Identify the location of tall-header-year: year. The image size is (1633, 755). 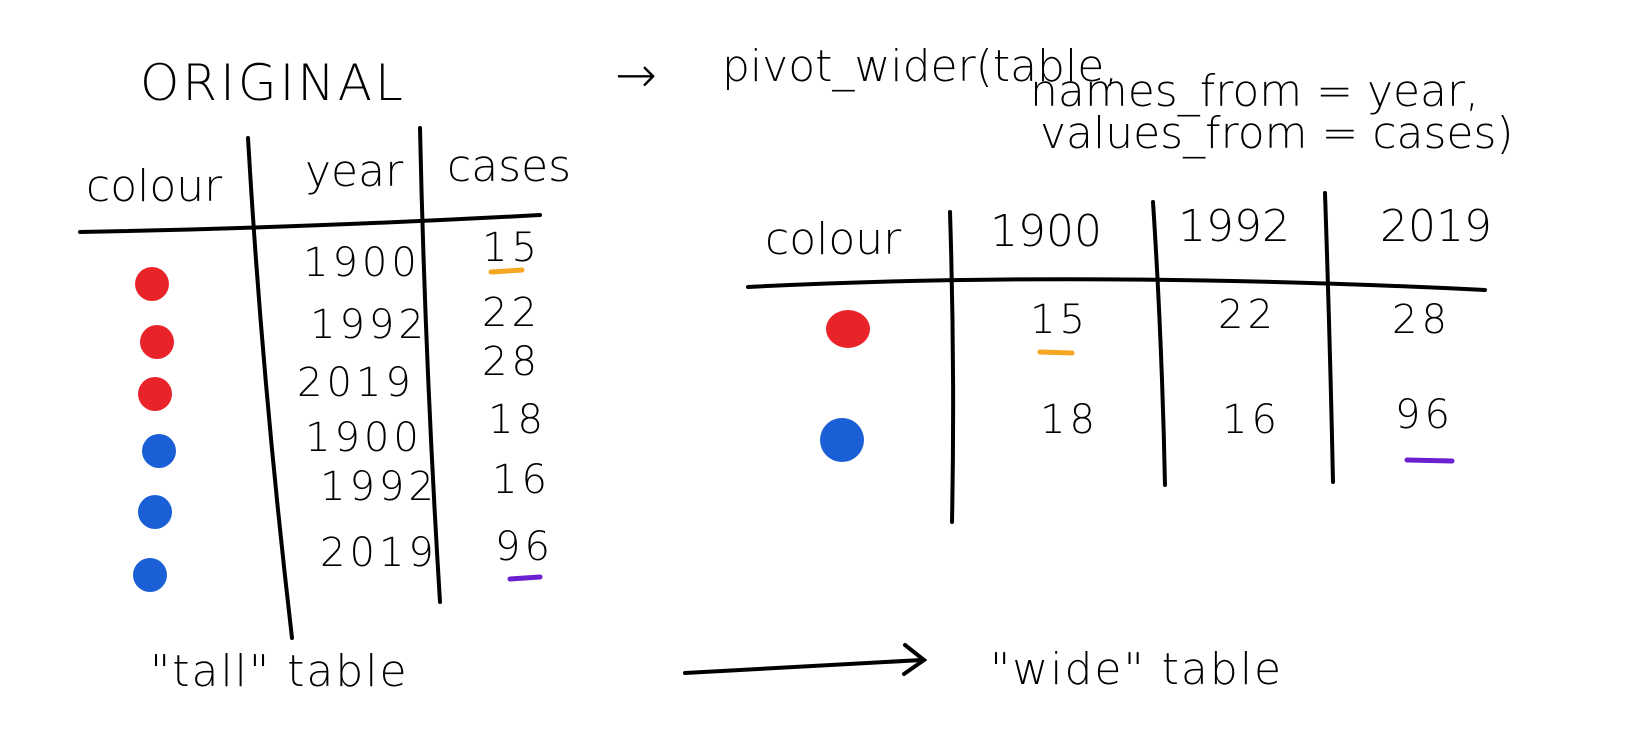
(354, 171).